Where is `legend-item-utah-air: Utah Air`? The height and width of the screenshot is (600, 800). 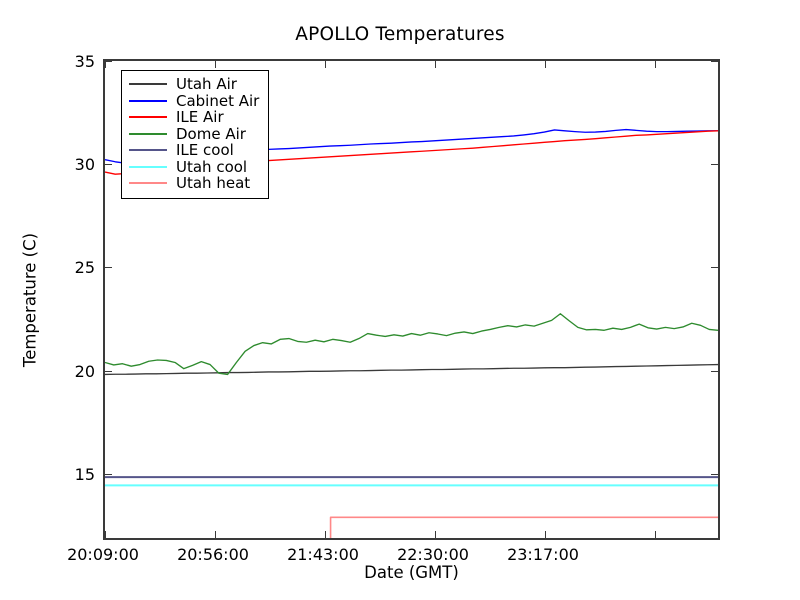 legend-item-utah-air: Utah Air is located at coordinates (194, 84).